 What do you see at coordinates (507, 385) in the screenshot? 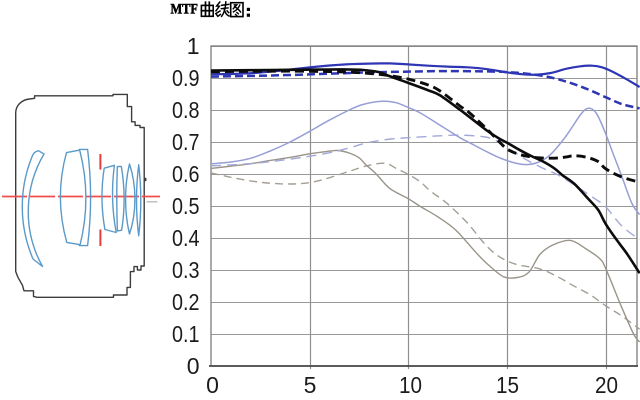
I see `svg-text: 15` at bounding box center [507, 385].